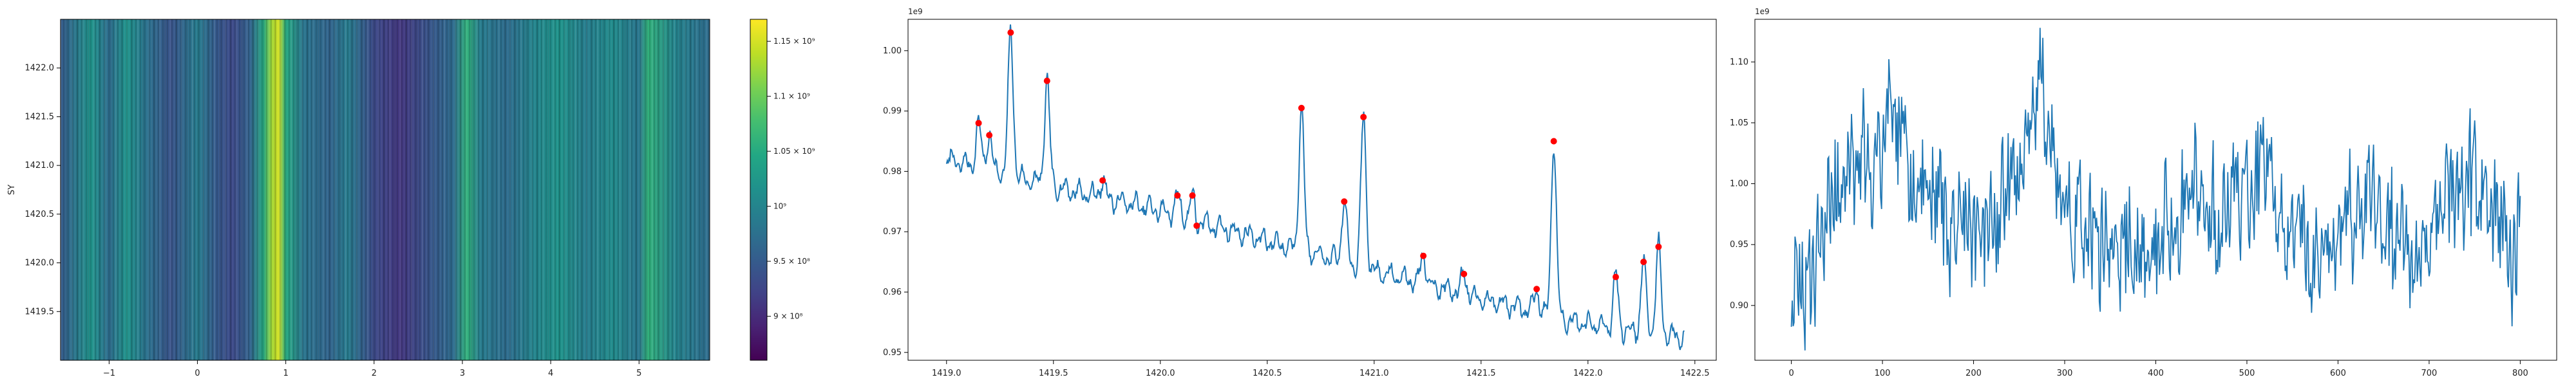  Describe the element at coordinates (892, 51) in the screenshot. I see `peaks-y-tick-label: 1.00` at that location.